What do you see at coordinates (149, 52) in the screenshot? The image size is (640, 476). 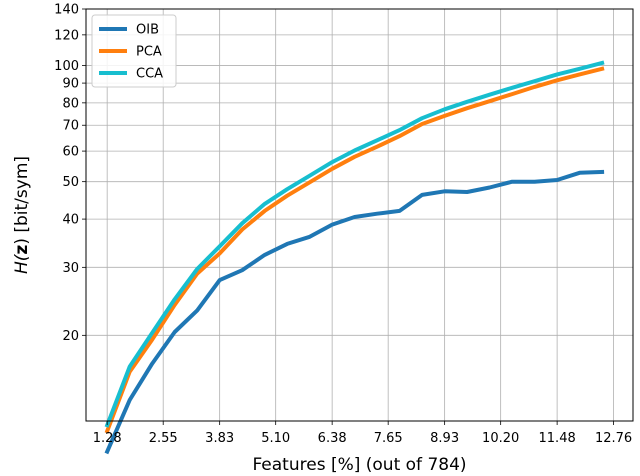 I see `legend-label-pca: PCA` at bounding box center [149, 52].